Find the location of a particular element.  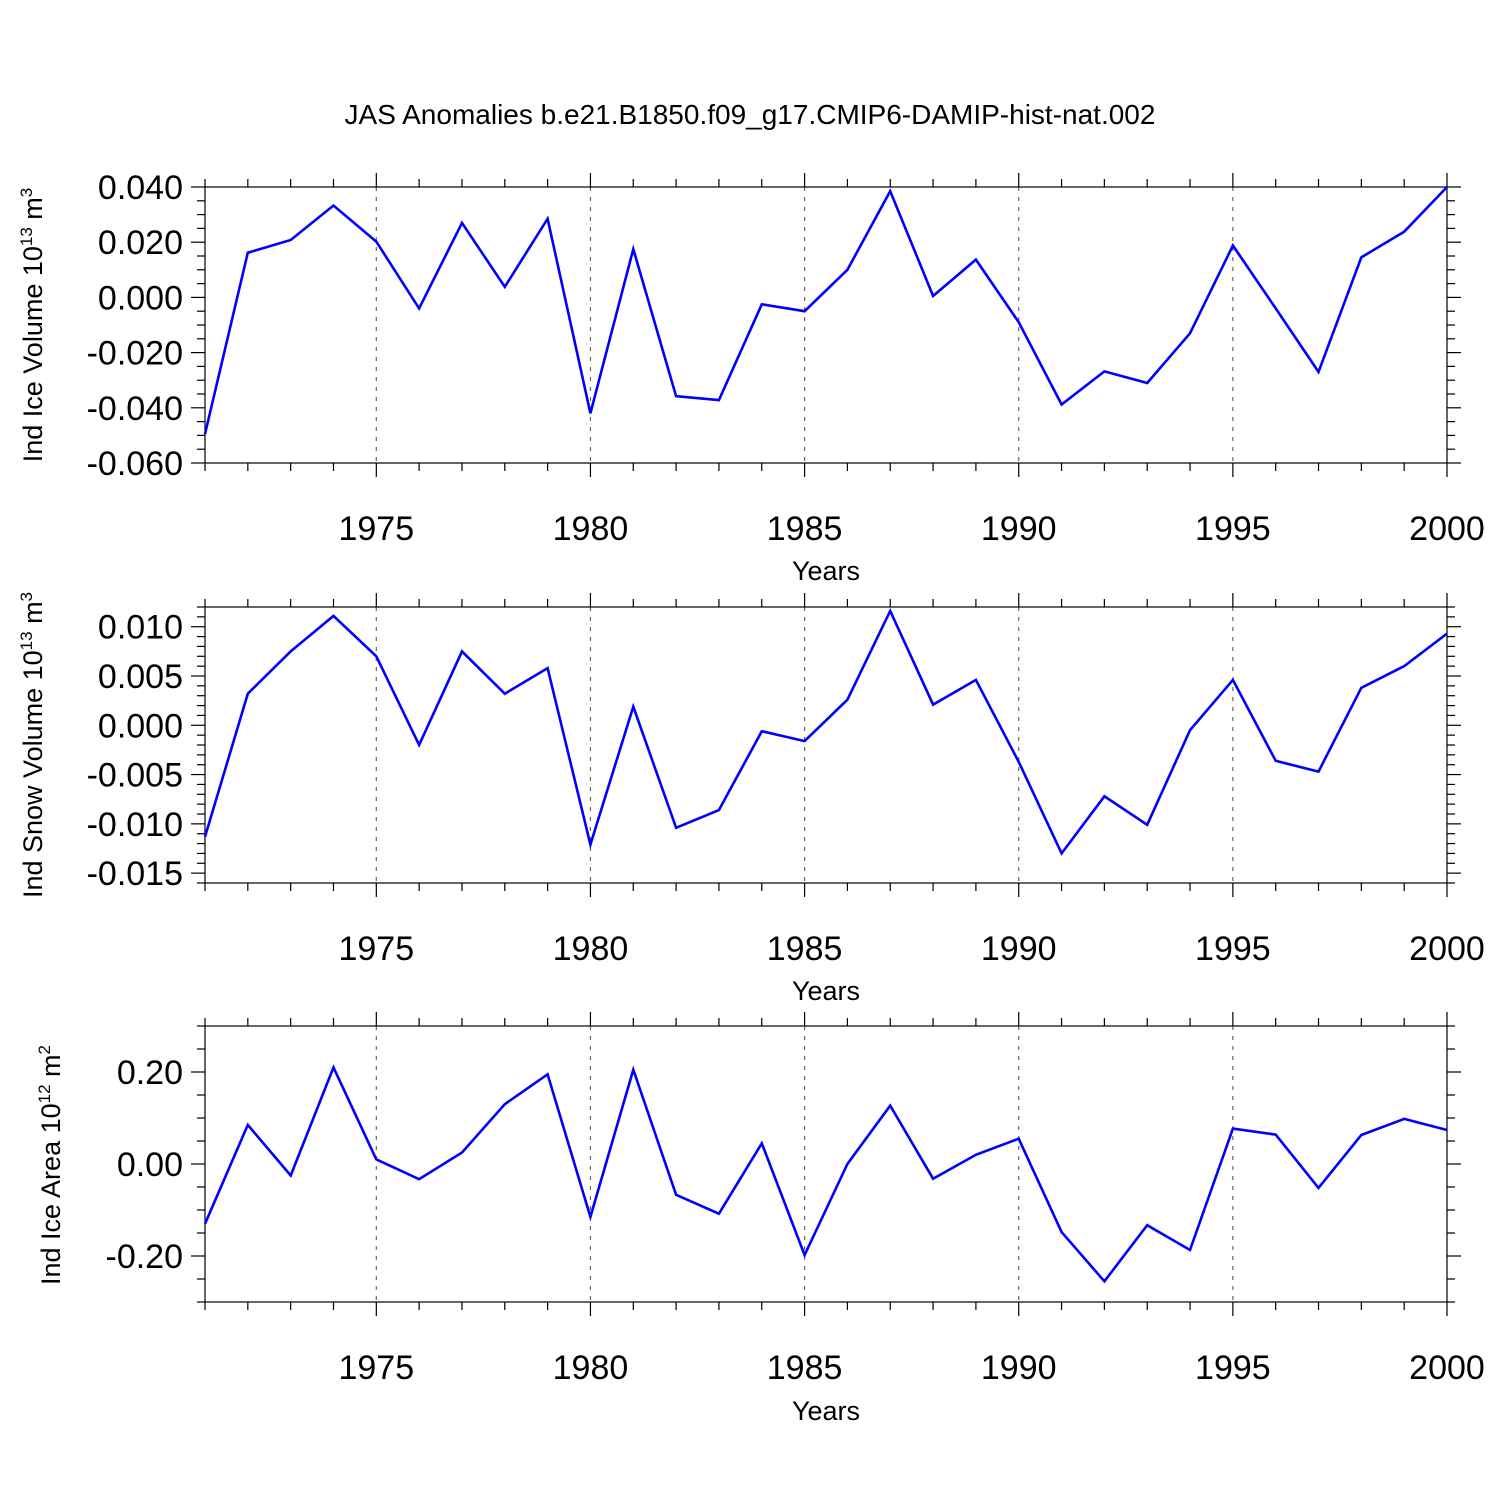

ice-volume-y-tick-label: -0.040 is located at coordinates (135, 409).